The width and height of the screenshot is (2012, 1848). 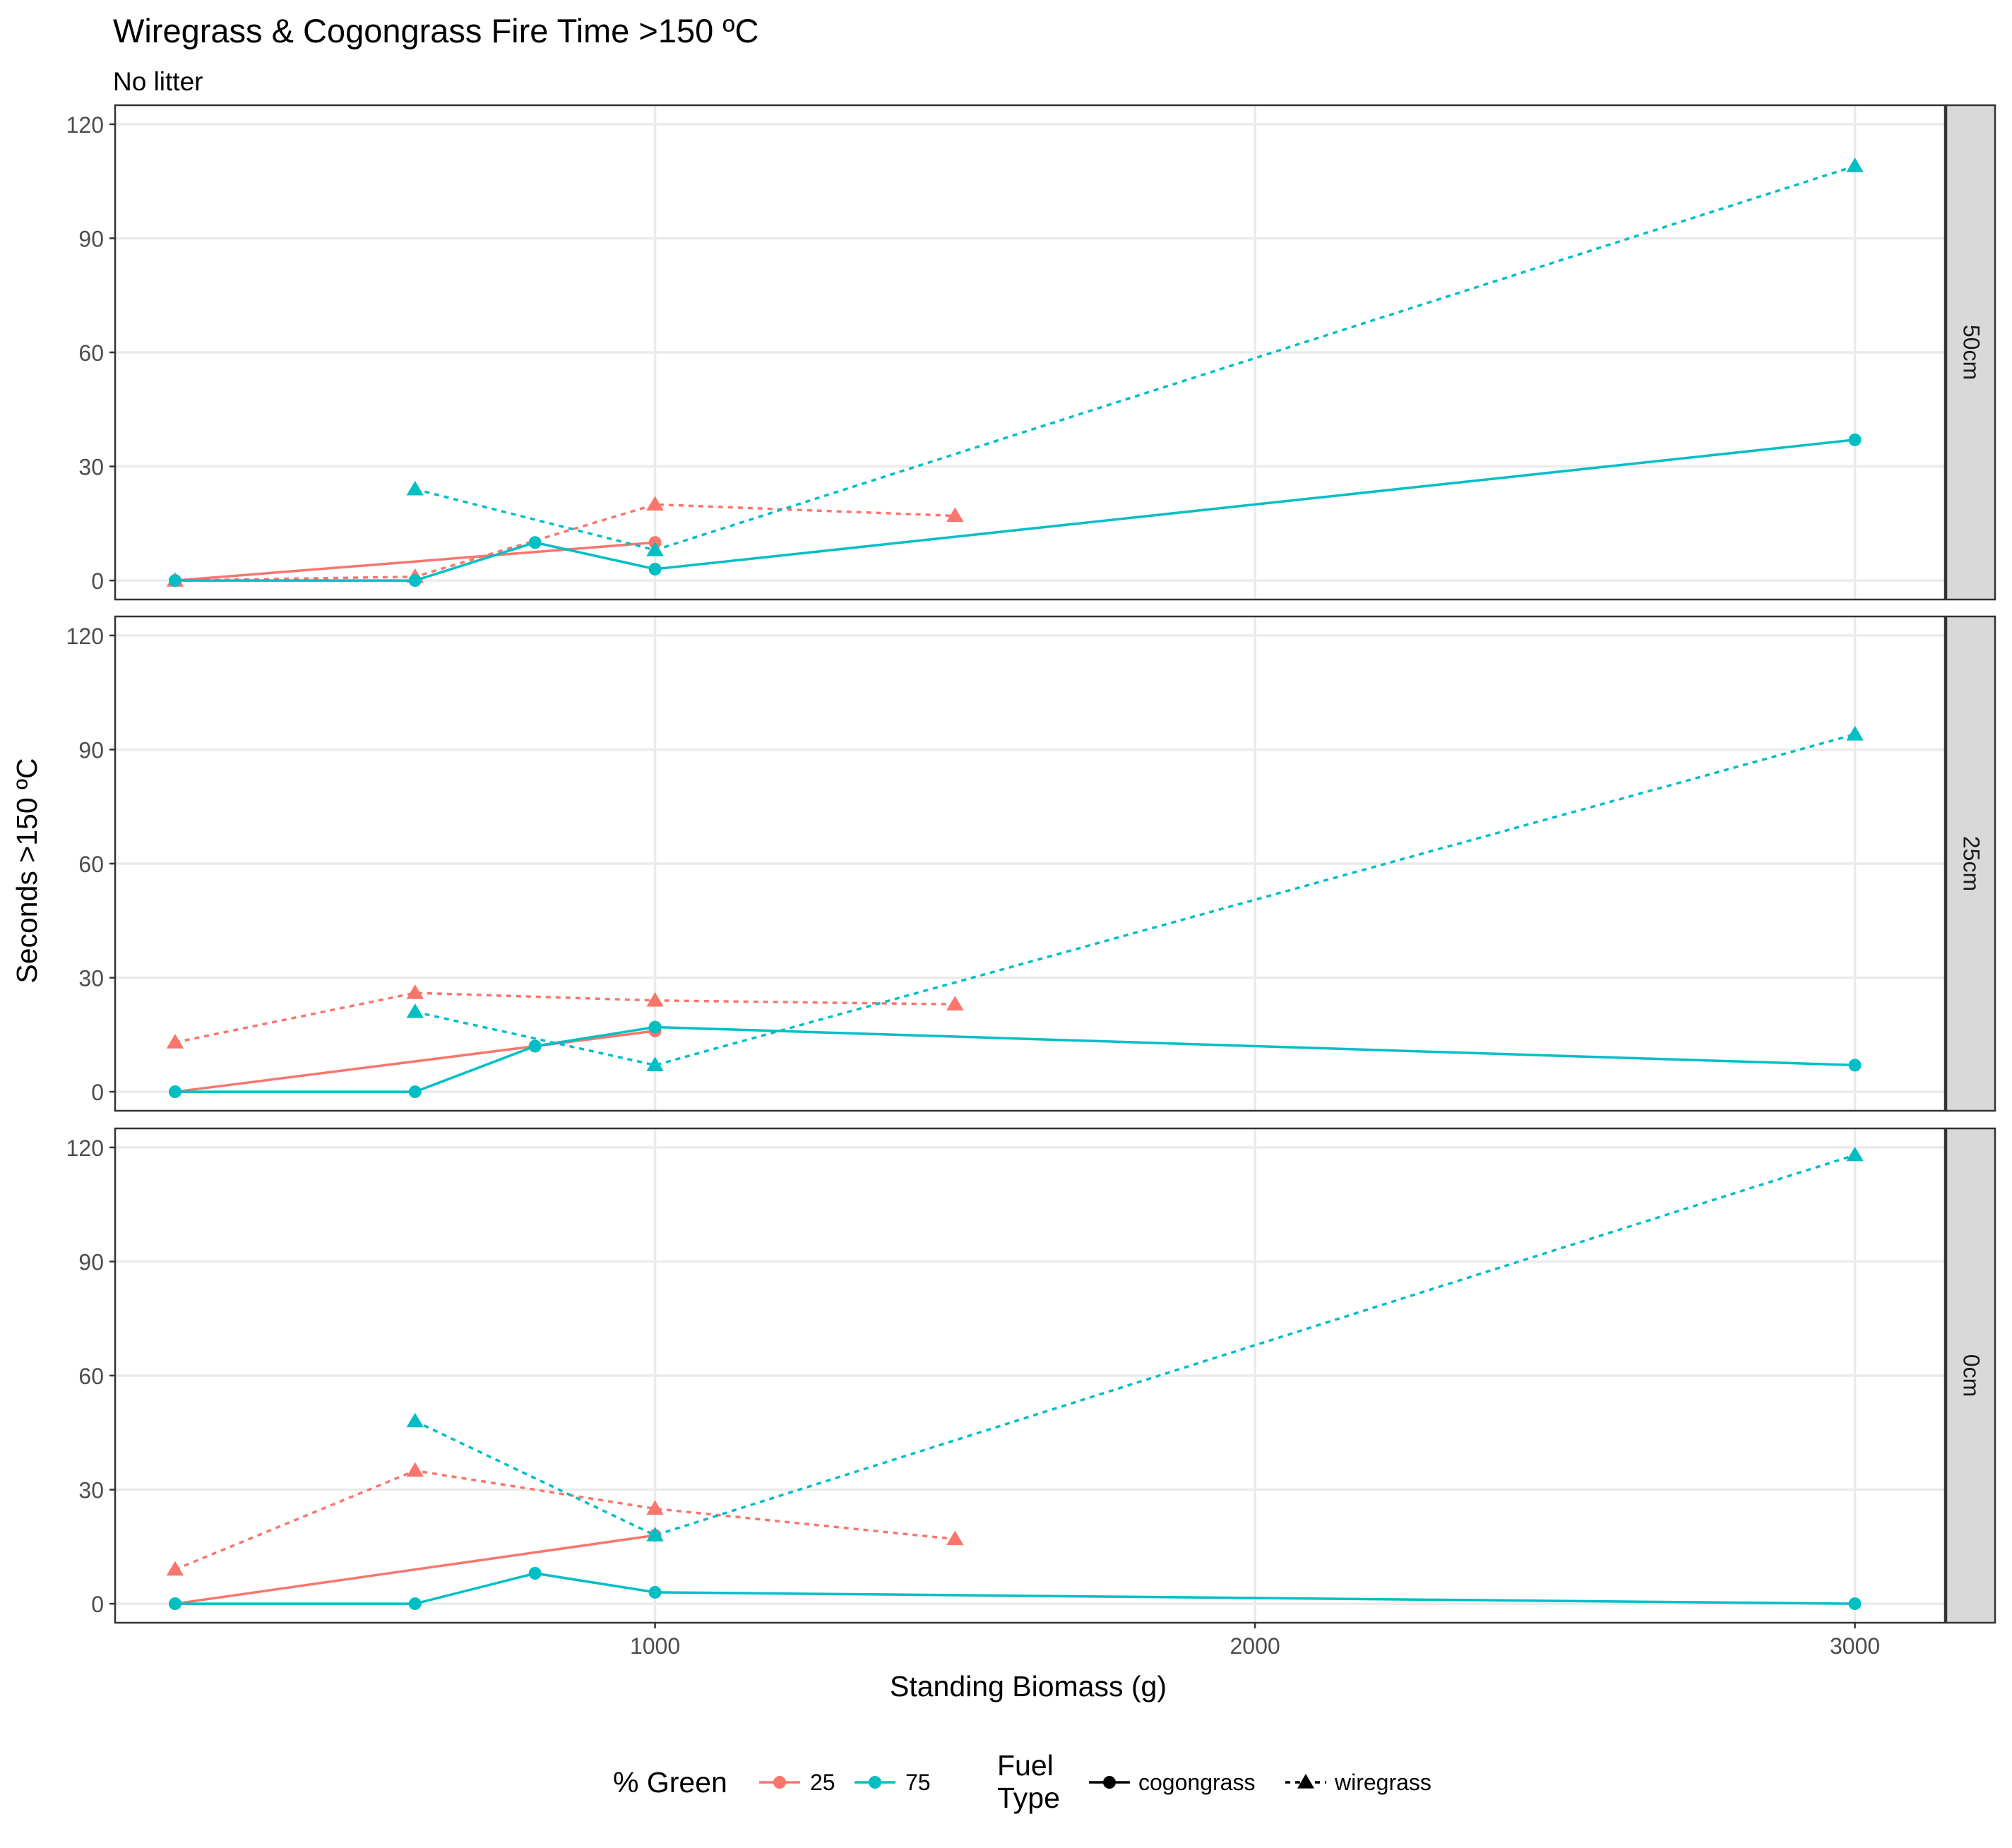 What do you see at coordinates (158, 81) in the screenshot?
I see `chart-subtitle: No litter` at bounding box center [158, 81].